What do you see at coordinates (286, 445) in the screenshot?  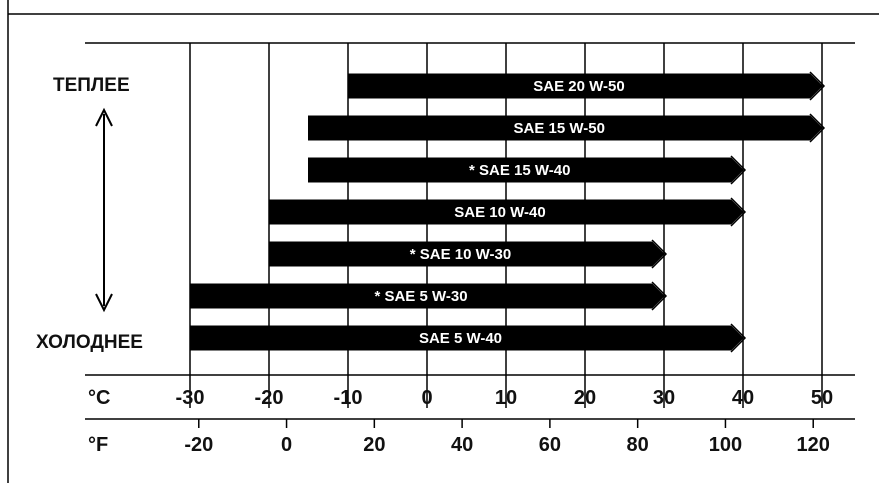 I see `fahrenheit-tick-label: 0` at bounding box center [286, 445].